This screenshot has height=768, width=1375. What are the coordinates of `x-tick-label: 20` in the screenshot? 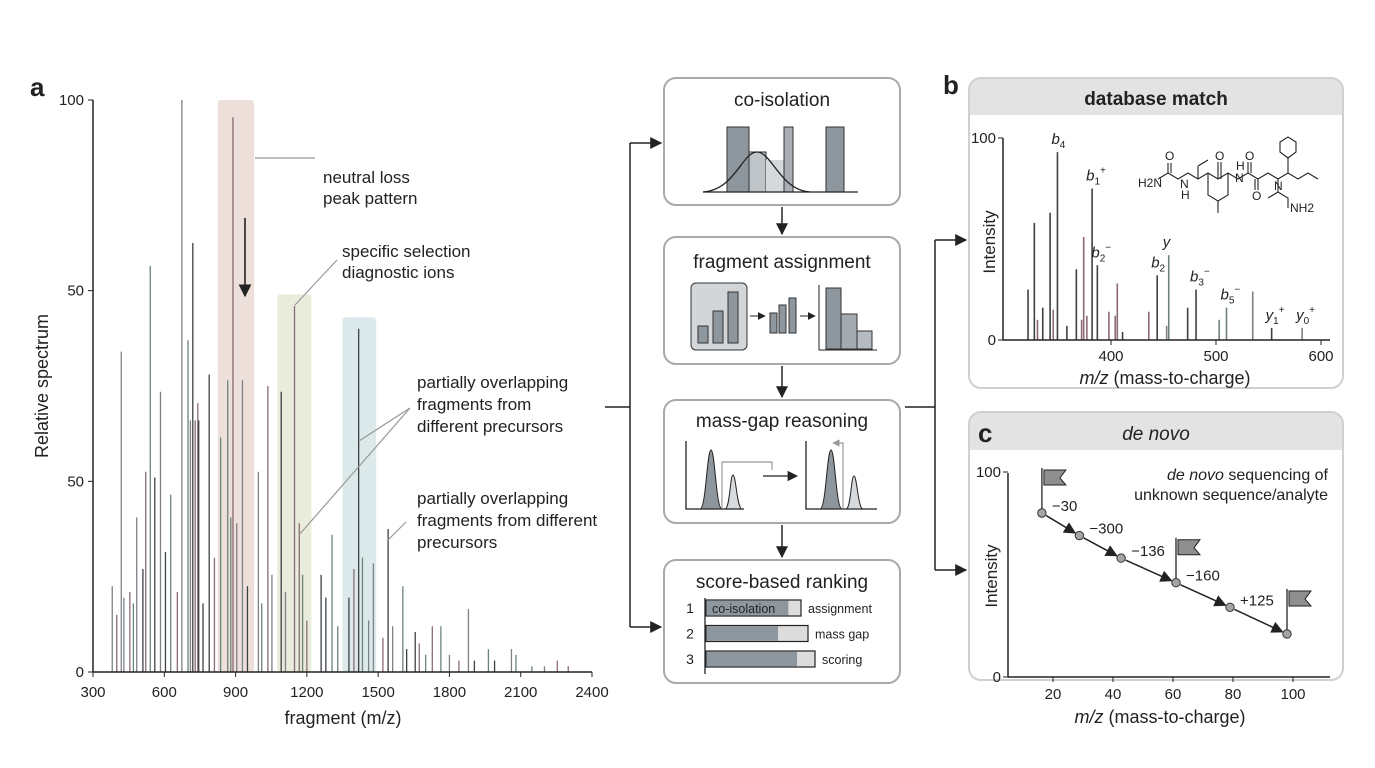 It's located at (1053, 694).